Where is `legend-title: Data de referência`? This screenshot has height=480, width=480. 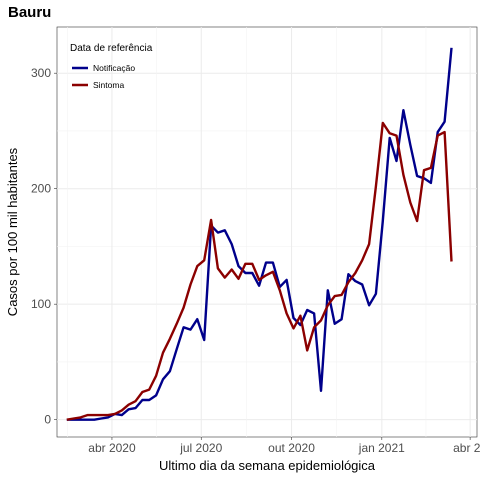
legend-title: Data de referência is located at coordinates (111, 48).